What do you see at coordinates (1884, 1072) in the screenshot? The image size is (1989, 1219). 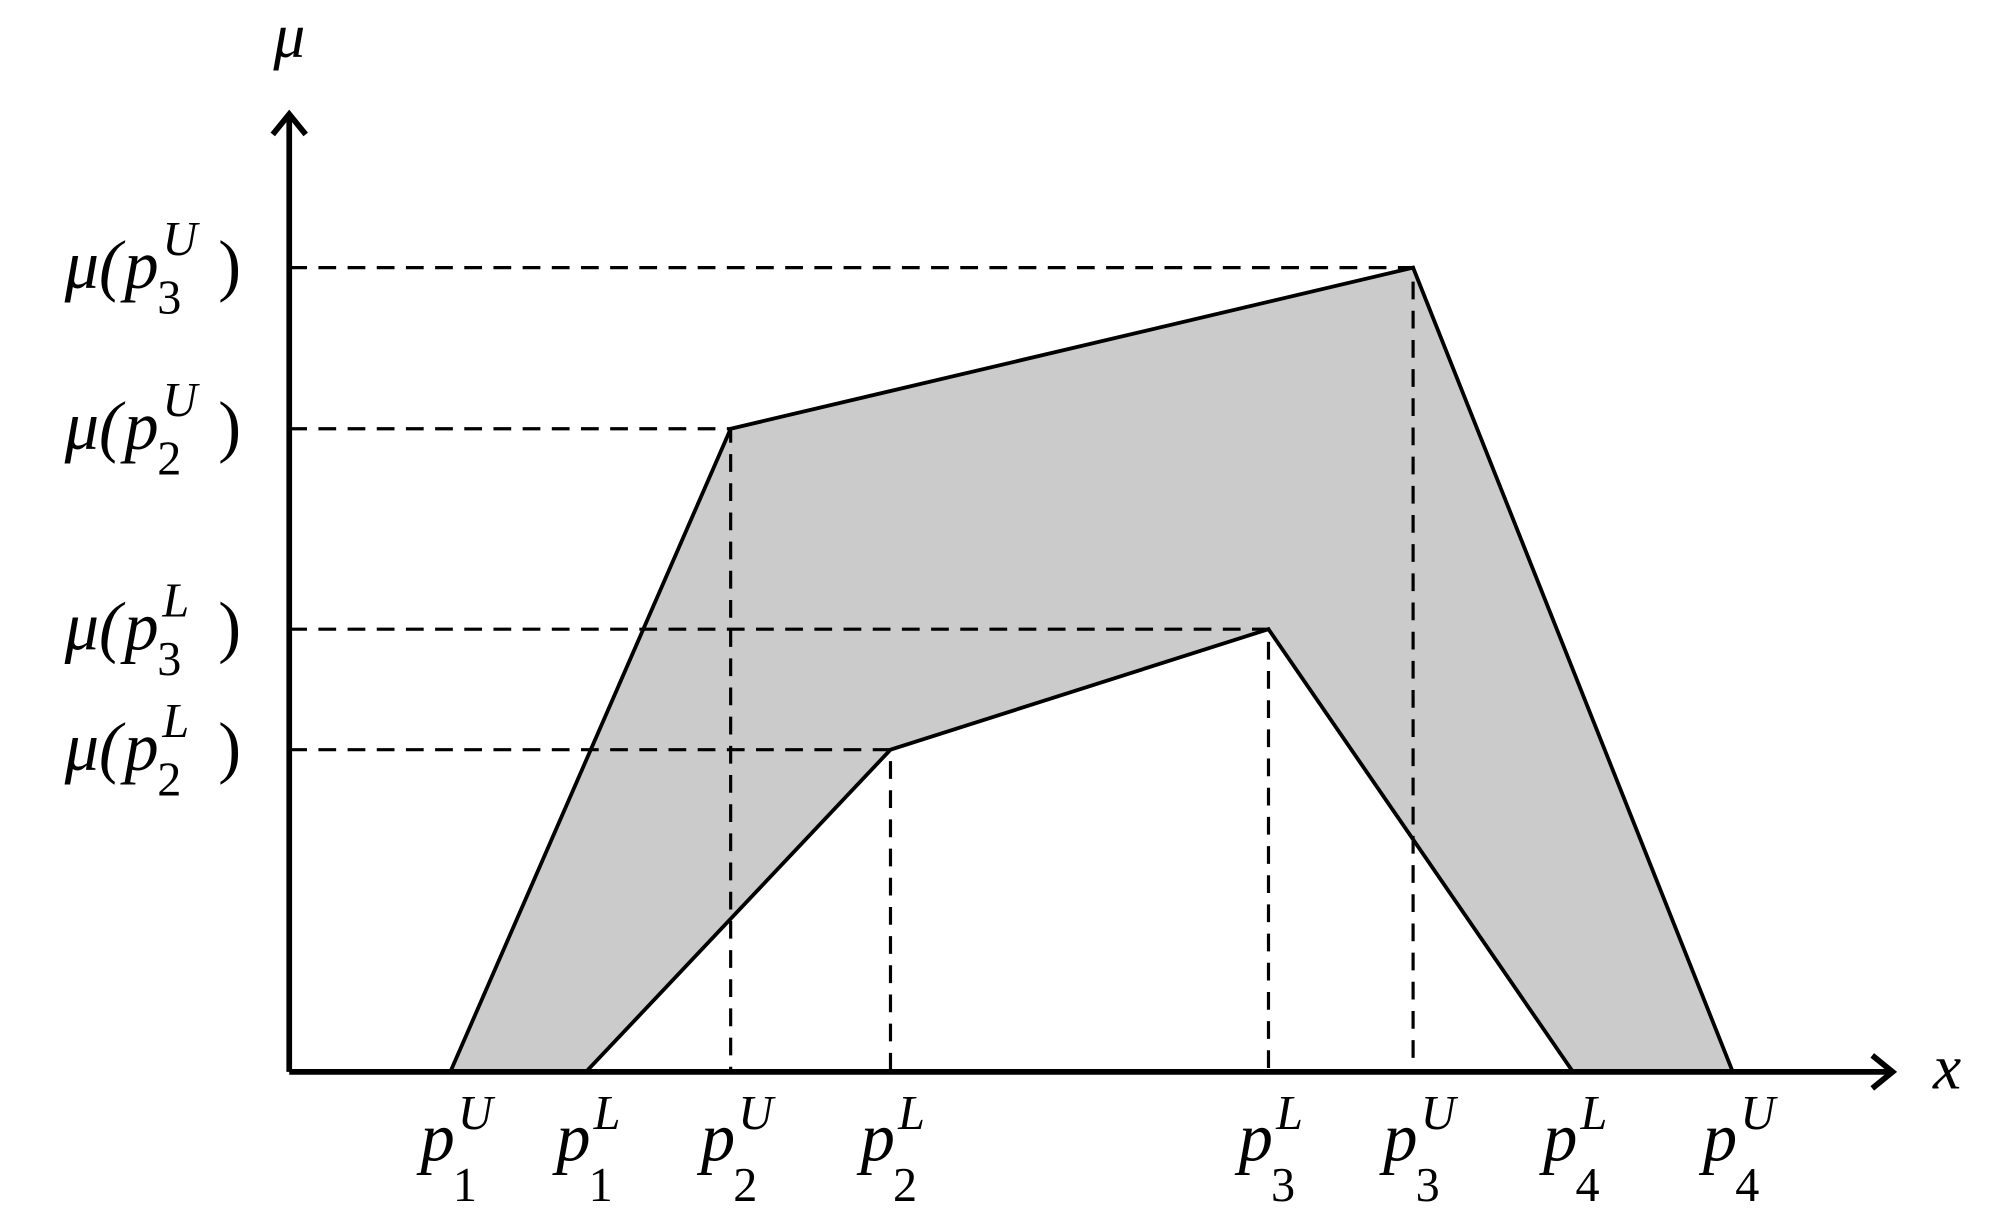 I see `x-arrow` at bounding box center [1884, 1072].